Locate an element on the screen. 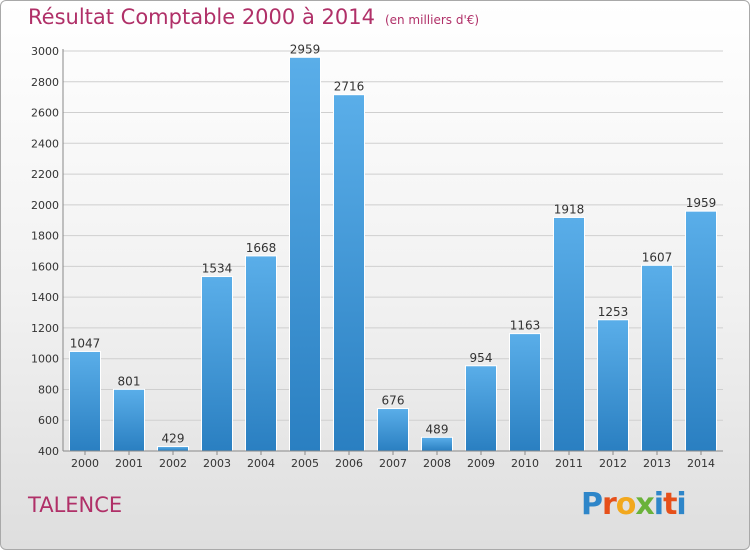 The height and width of the screenshot is (550, 750). logo-letter: t is located at coordinates (670, 504).